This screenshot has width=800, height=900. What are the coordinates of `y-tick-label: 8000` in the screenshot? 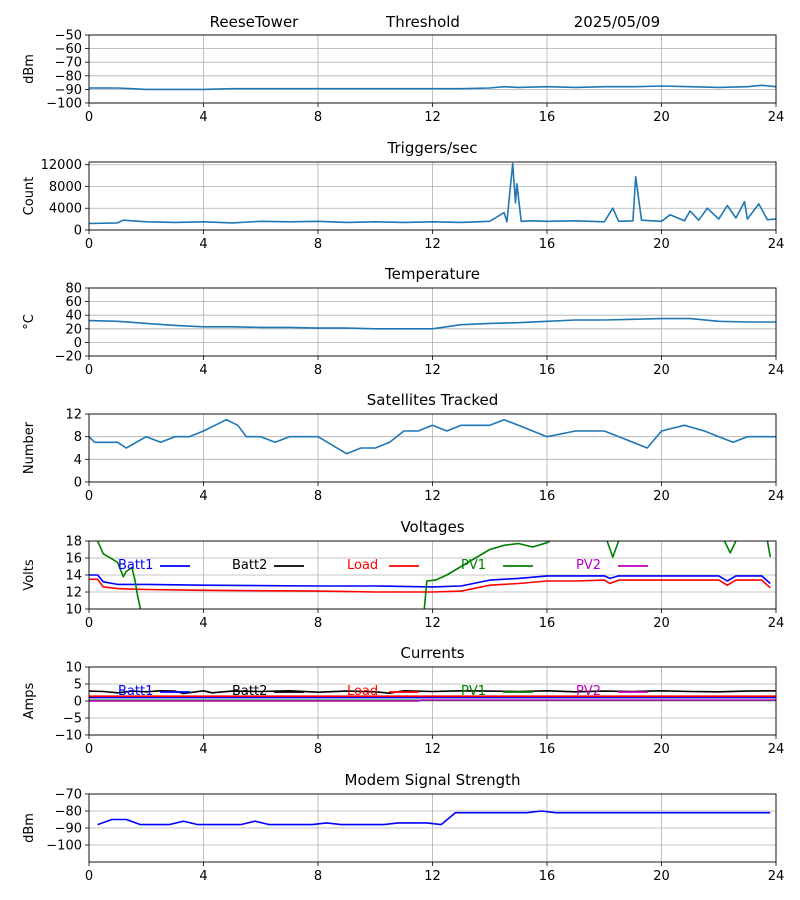 It's located at (65, 187).